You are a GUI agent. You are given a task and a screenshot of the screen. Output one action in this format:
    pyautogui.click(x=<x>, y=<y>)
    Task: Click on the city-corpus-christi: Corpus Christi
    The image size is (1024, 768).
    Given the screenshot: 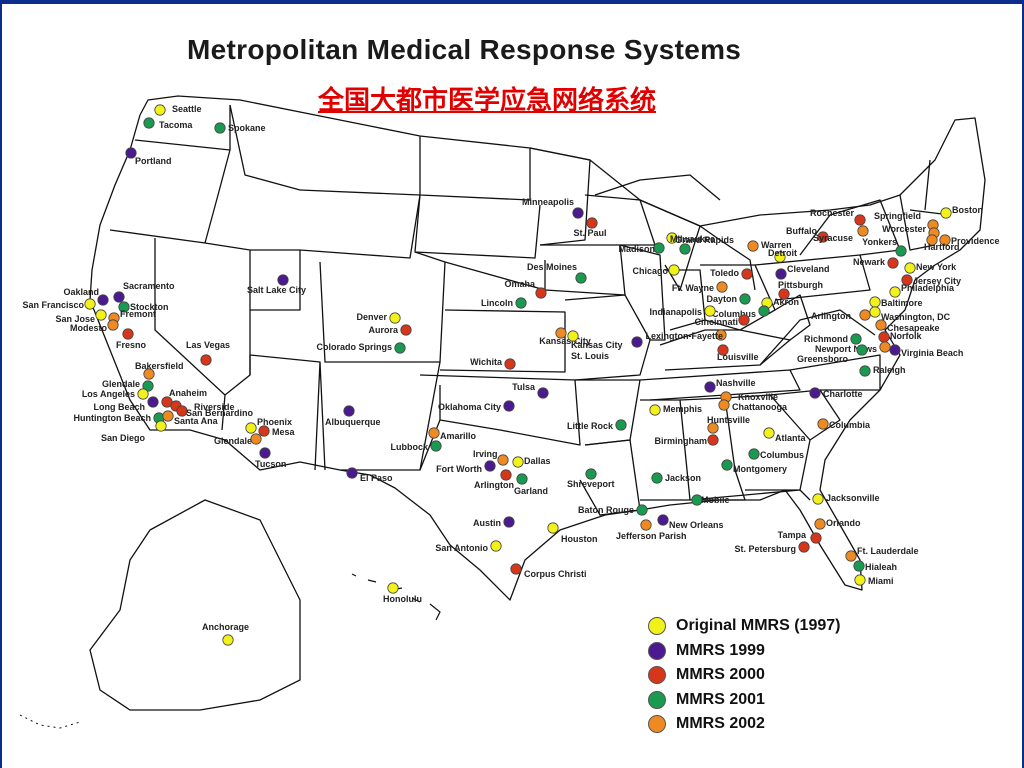 What is the action you would take?
    pyautogui.click(x=548, y=571)
    